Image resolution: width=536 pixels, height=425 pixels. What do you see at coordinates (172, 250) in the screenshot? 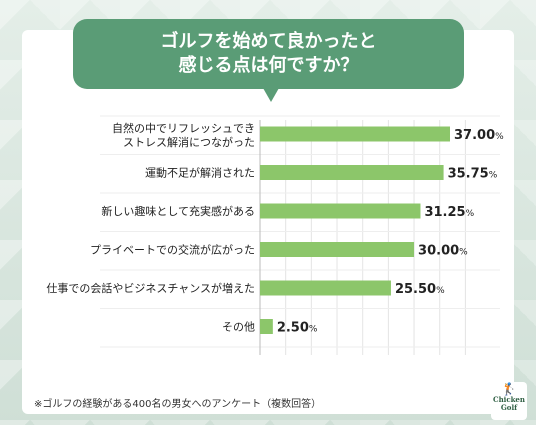
I see `category-label: プライベートでの交流が広がった` at bounding box center [172, 250].